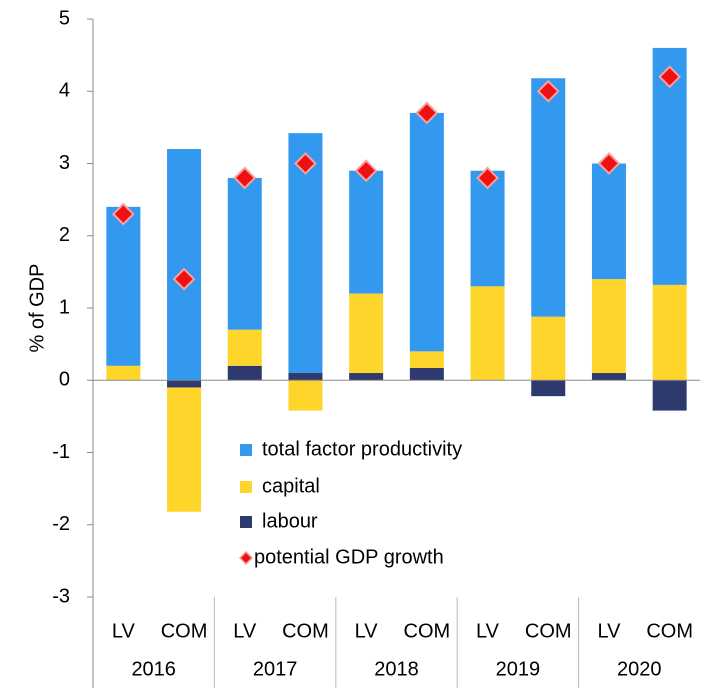  I want to click on group-label: 2017, so click(275, 669).